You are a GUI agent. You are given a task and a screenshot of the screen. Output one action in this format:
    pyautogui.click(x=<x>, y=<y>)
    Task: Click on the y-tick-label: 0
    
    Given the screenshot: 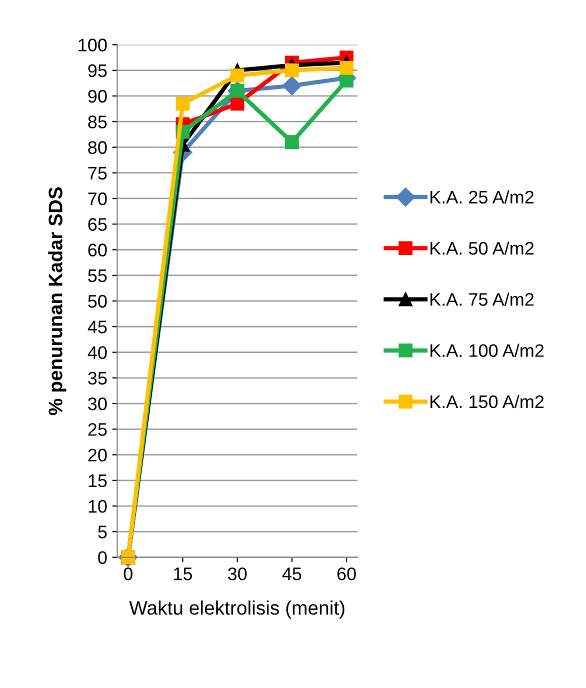 What is the action you would take?
    pyautogui.click(x=102, y=557)
    